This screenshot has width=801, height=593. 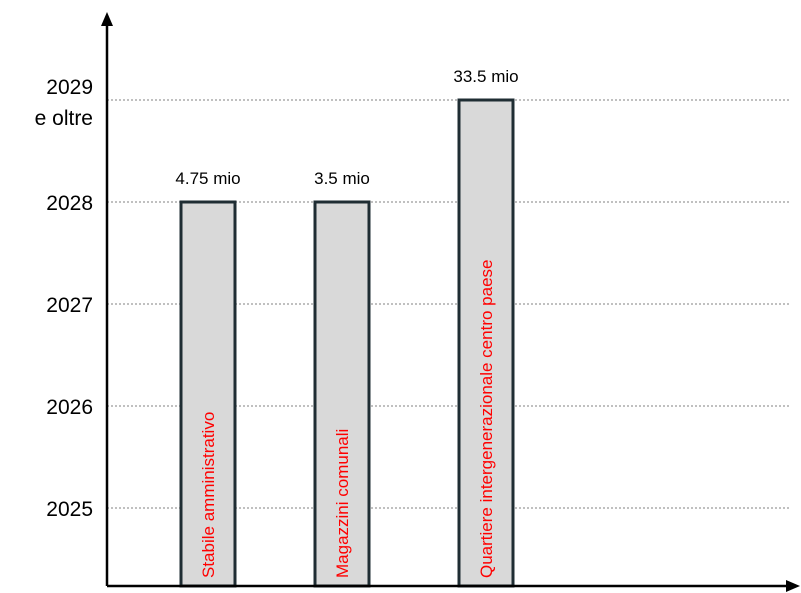 I want to click on y-tick-labels: 2025 2026 2027 2028 2029 e oltre, so click(x=64, y=298).